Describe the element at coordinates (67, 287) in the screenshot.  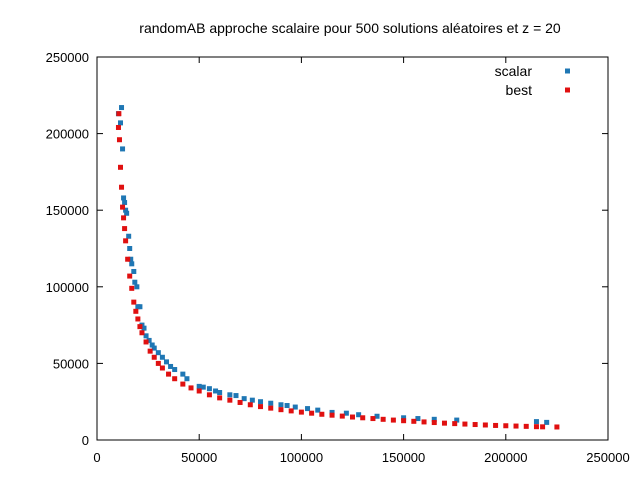
I see `y-tick-label: 100000` at that location.